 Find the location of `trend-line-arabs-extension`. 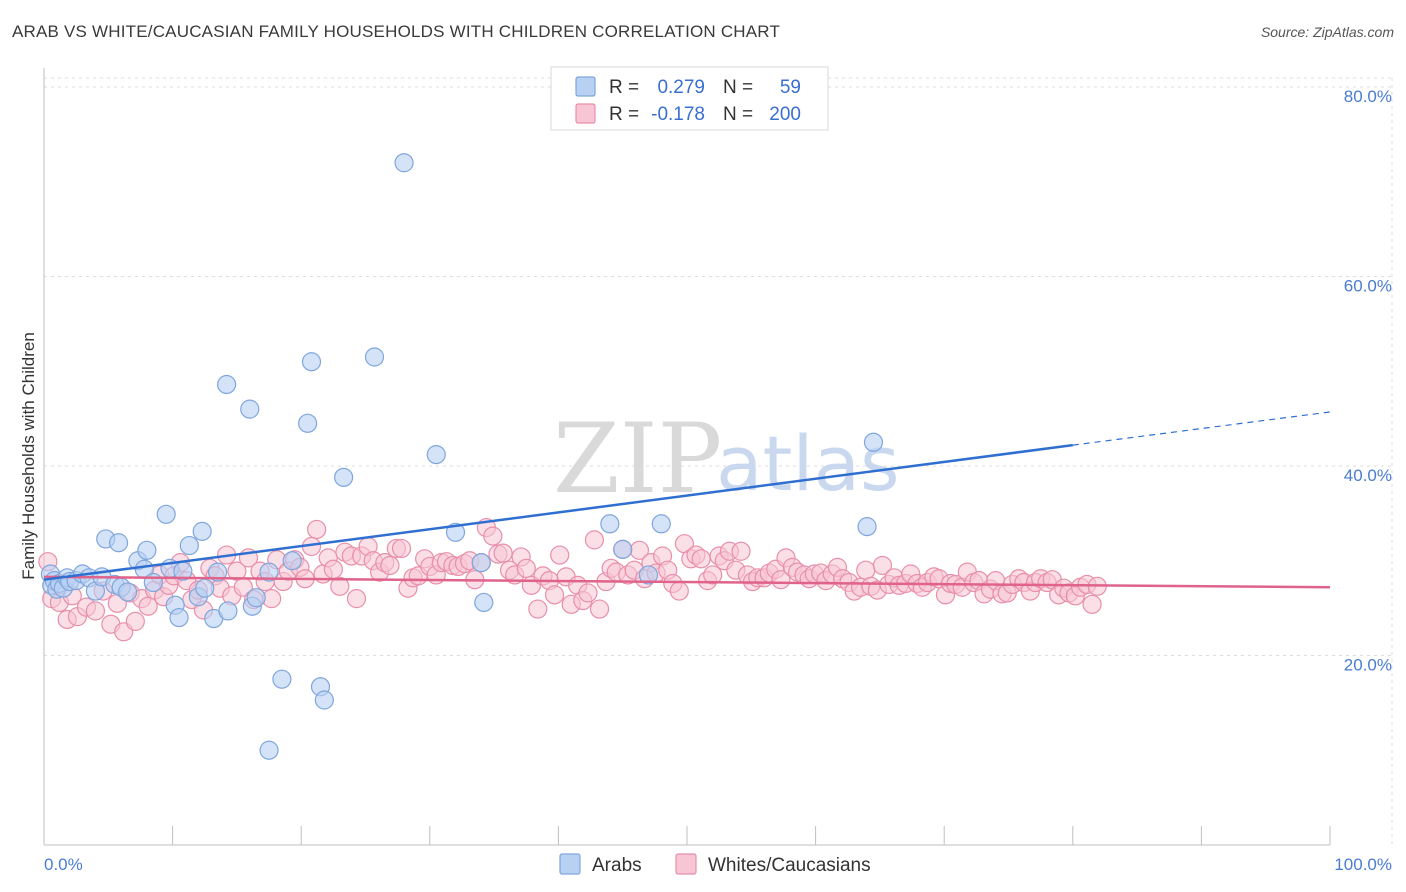

trend-line-arabs-extension is located at coordinates (1201, 428).